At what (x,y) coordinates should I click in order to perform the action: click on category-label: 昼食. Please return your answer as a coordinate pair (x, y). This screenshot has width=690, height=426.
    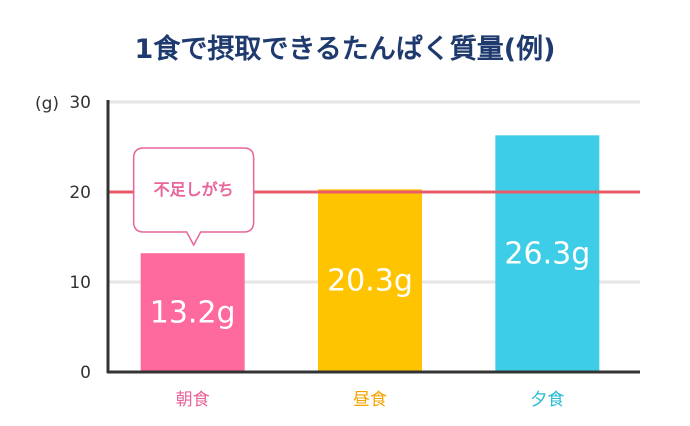
    Looking at the image, I should click on (370, 400).